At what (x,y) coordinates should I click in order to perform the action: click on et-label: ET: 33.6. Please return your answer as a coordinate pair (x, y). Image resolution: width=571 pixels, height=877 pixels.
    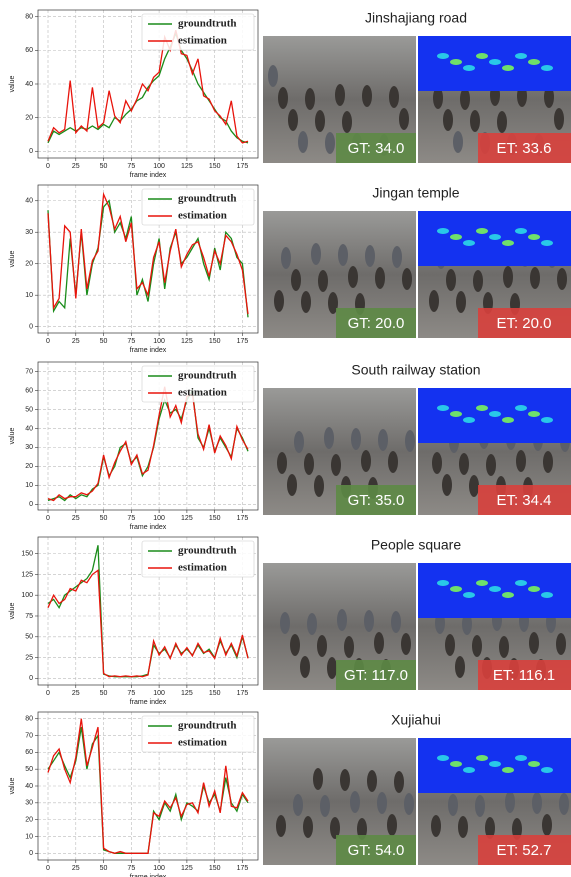
    Looking at the image, I should click on (523, 148).